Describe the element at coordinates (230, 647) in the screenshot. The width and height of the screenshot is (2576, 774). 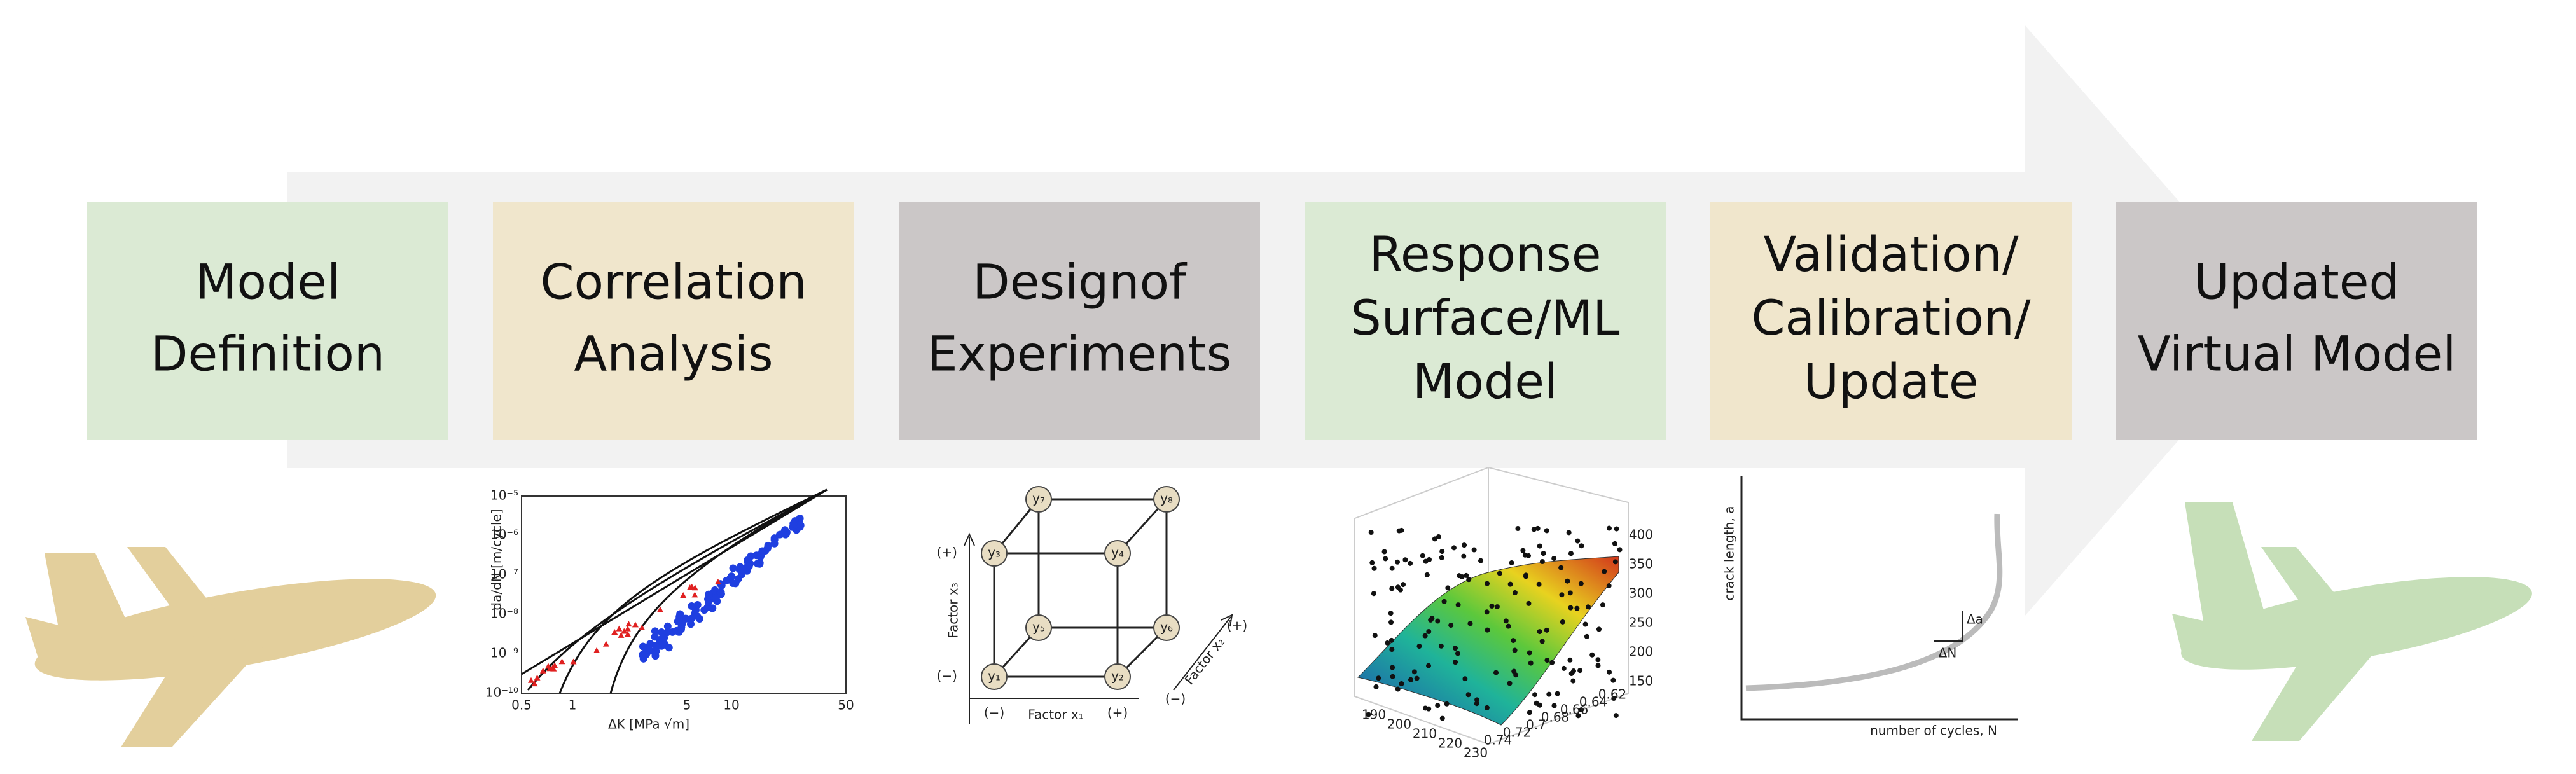
I see `plane-left` at that location.